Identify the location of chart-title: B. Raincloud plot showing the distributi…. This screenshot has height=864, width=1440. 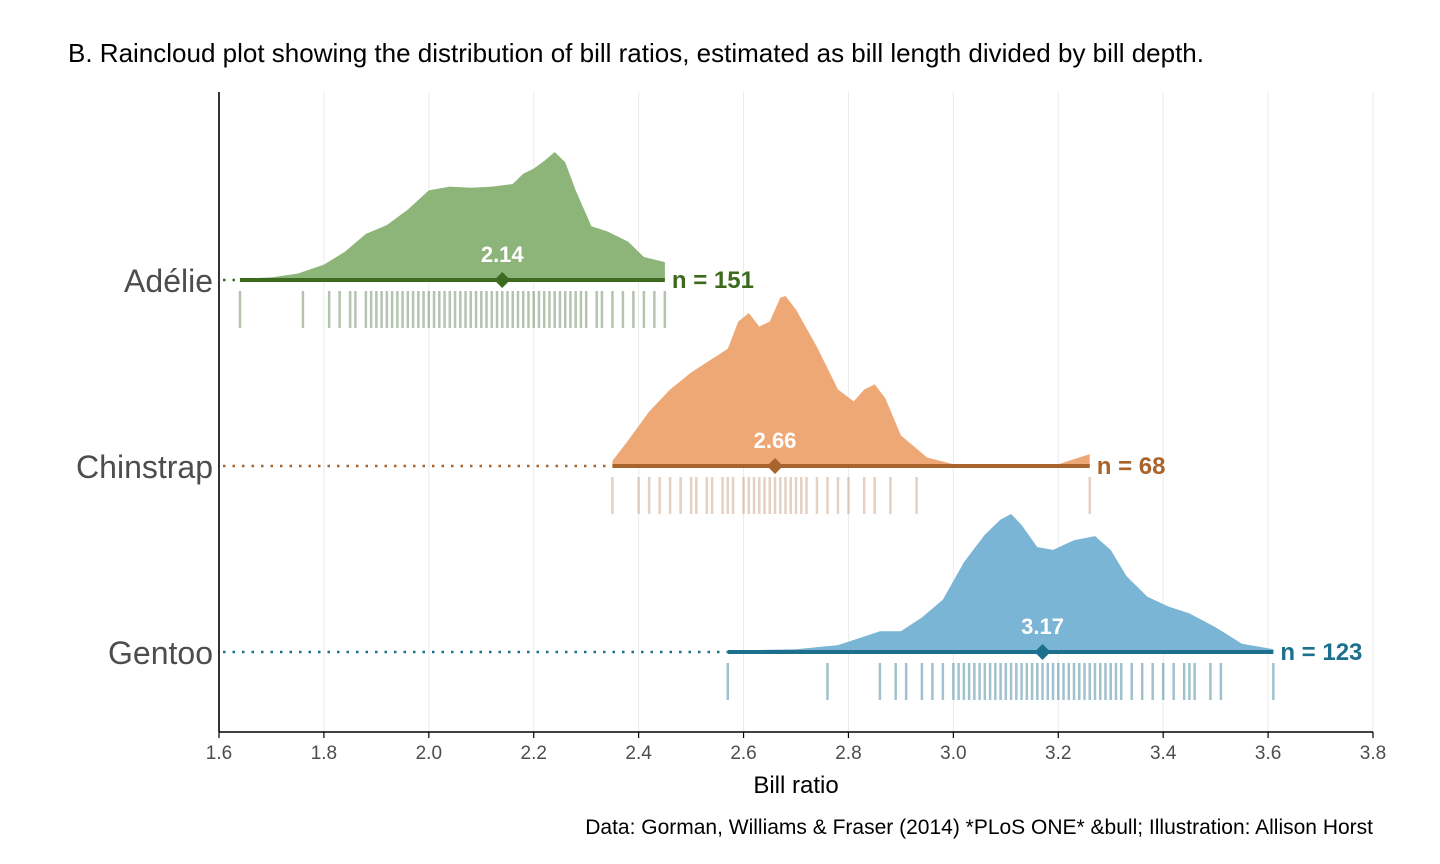
(636, 53).